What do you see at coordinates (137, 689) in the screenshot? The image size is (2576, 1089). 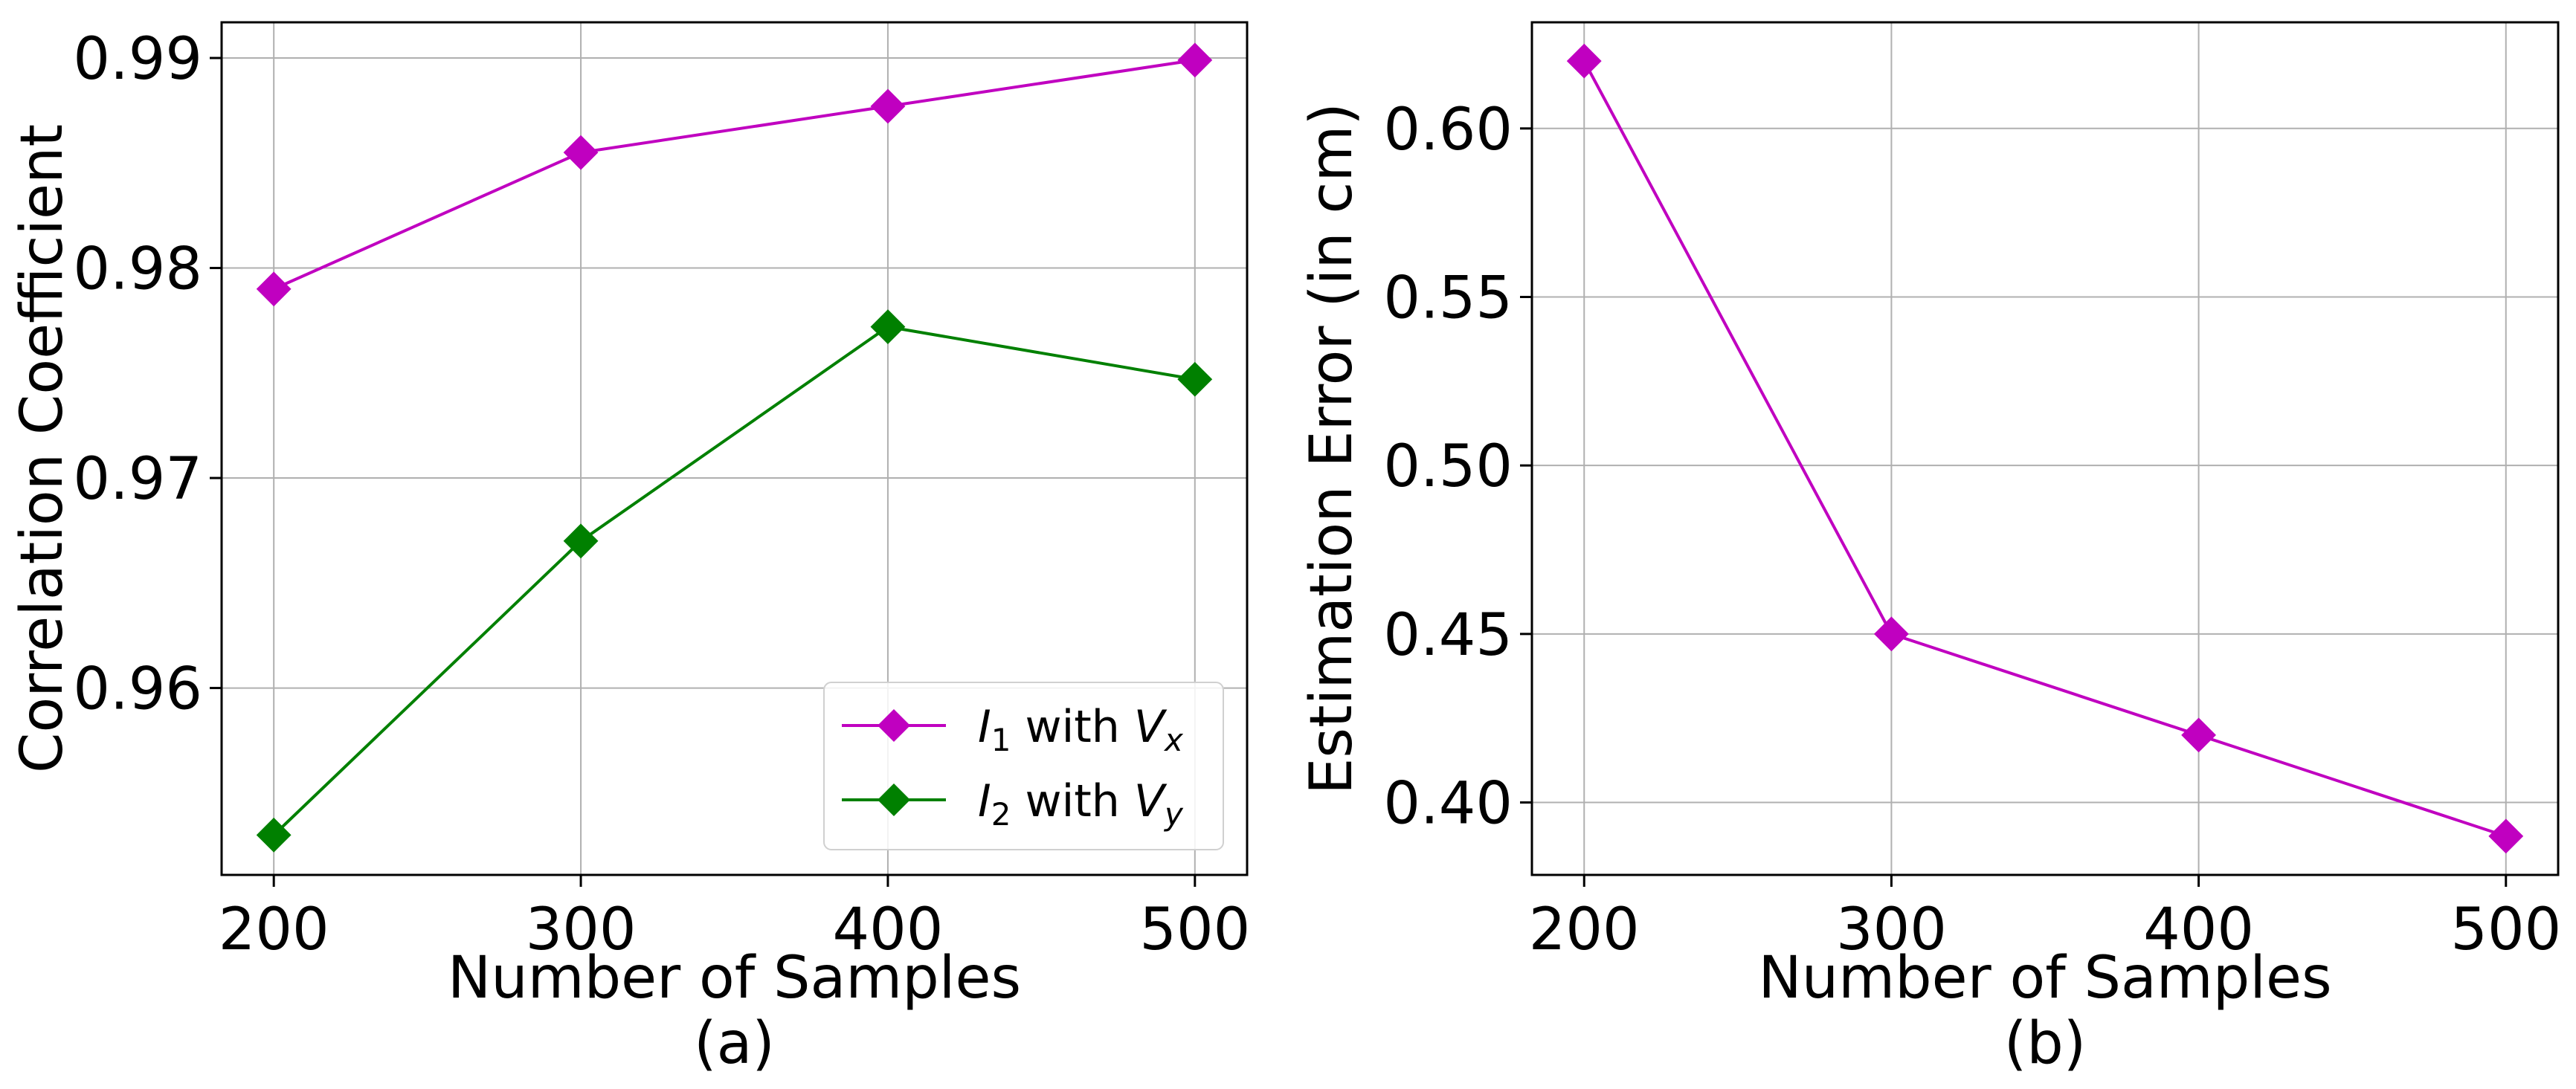 I see `y-tick-label: 0.96` at bounding box center [137, 689].